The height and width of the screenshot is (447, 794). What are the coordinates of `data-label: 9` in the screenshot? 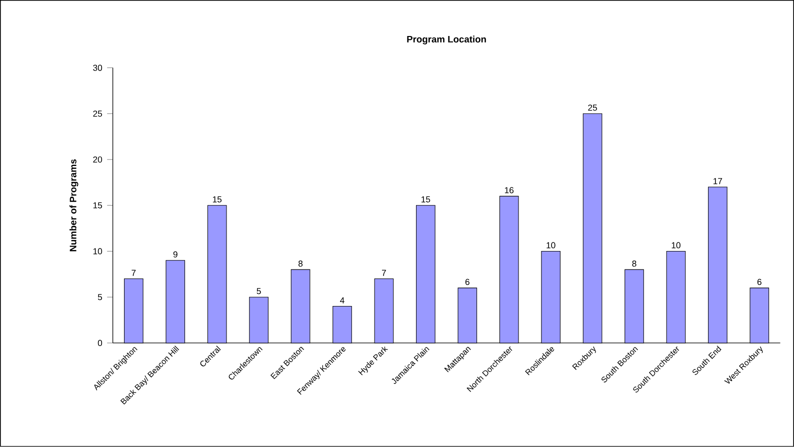 It's located at (175, 254).